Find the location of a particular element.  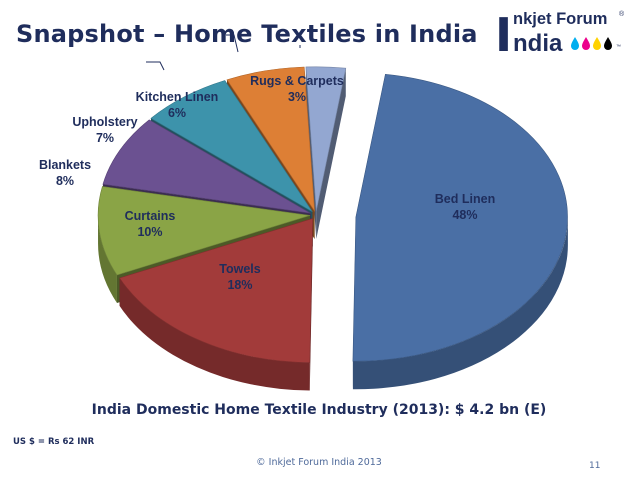

pie-slice-curtains is located at coordinates (204, 231).